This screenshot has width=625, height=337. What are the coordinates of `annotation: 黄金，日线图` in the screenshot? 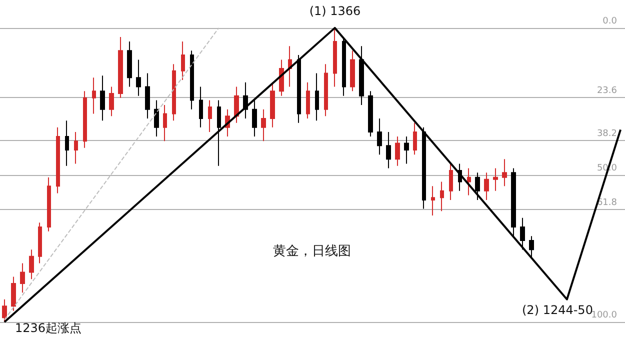 It's located at (312, 251).